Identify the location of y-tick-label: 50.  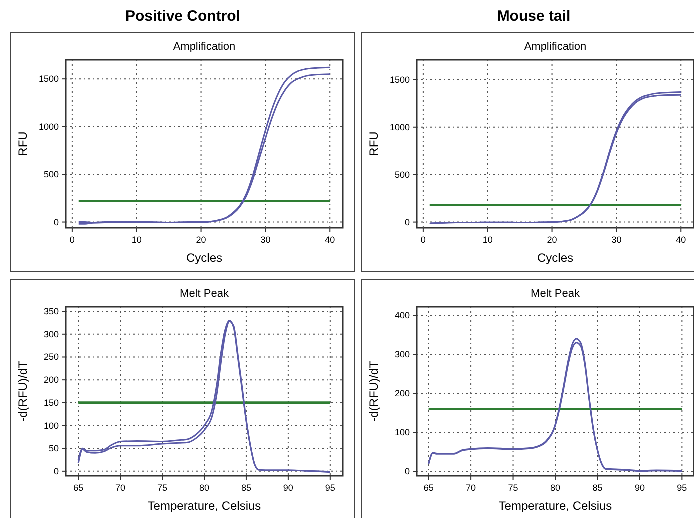
(53, 449).